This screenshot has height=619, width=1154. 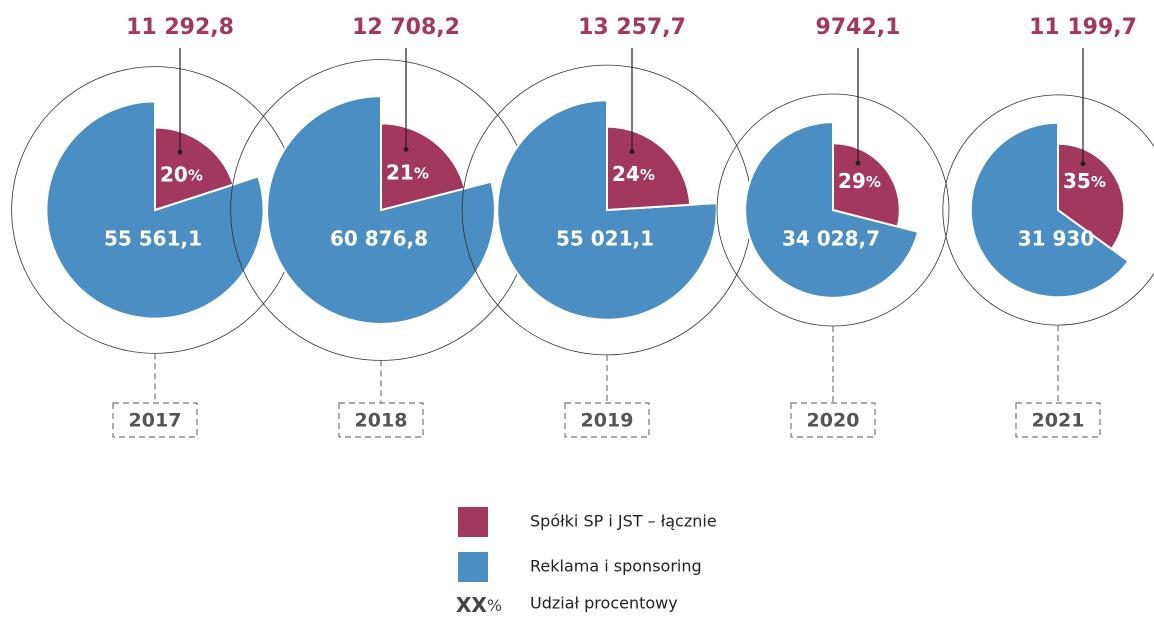 I want to click on legend-label: Udział procentowy, so click(x=604, y=603).